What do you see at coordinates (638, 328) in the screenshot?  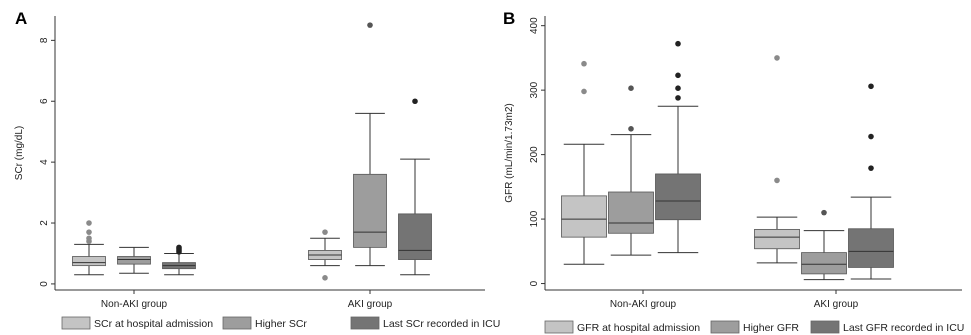 I see `legend-label: GFR at hospital admission` at bounding box center [638, 328].